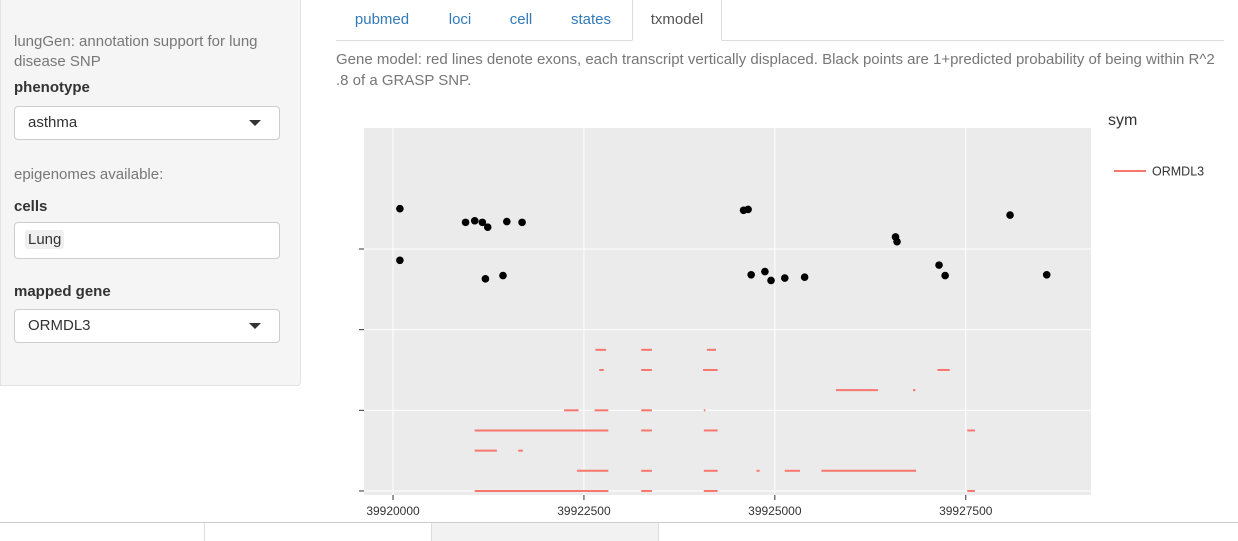  Describe the element at coordinates (393, 511) in the screenshot. I see `x-tick-label: 39920000` at that location.